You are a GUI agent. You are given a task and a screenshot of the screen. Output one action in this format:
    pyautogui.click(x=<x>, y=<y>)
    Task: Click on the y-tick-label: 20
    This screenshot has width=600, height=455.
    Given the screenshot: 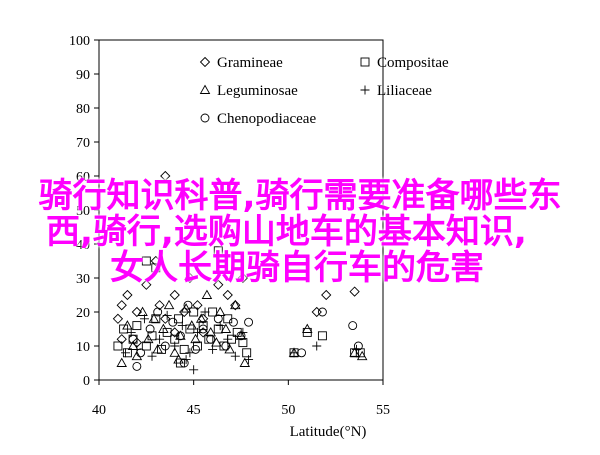 What is the action you would take?
    pyautogui.click(x=83, y=313)
    